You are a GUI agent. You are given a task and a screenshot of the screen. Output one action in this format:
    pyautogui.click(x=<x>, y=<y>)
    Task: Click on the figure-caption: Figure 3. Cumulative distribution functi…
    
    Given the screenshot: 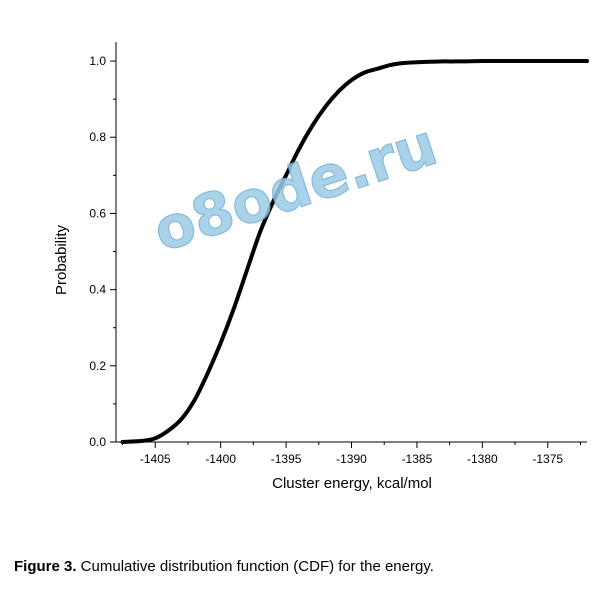 What is the action you would take?
    pyautogui.click(x=224, y=566)
    